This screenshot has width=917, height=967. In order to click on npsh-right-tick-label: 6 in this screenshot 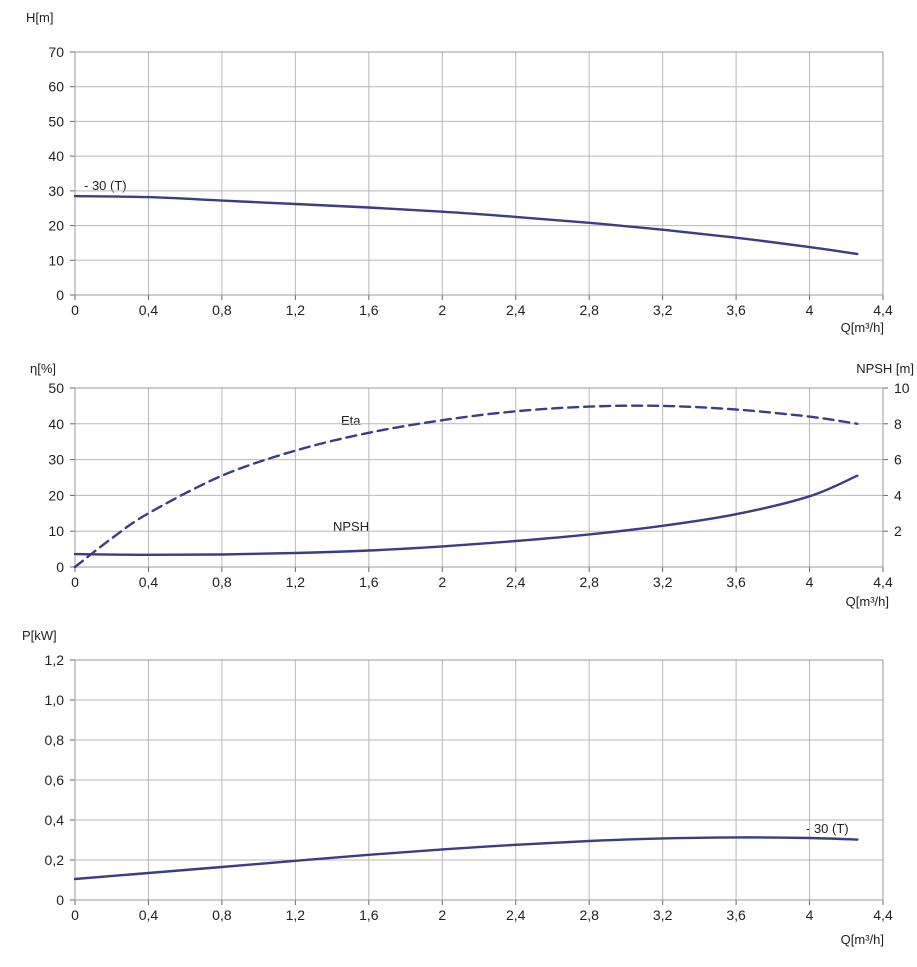, I will do `click(898, 460)`.